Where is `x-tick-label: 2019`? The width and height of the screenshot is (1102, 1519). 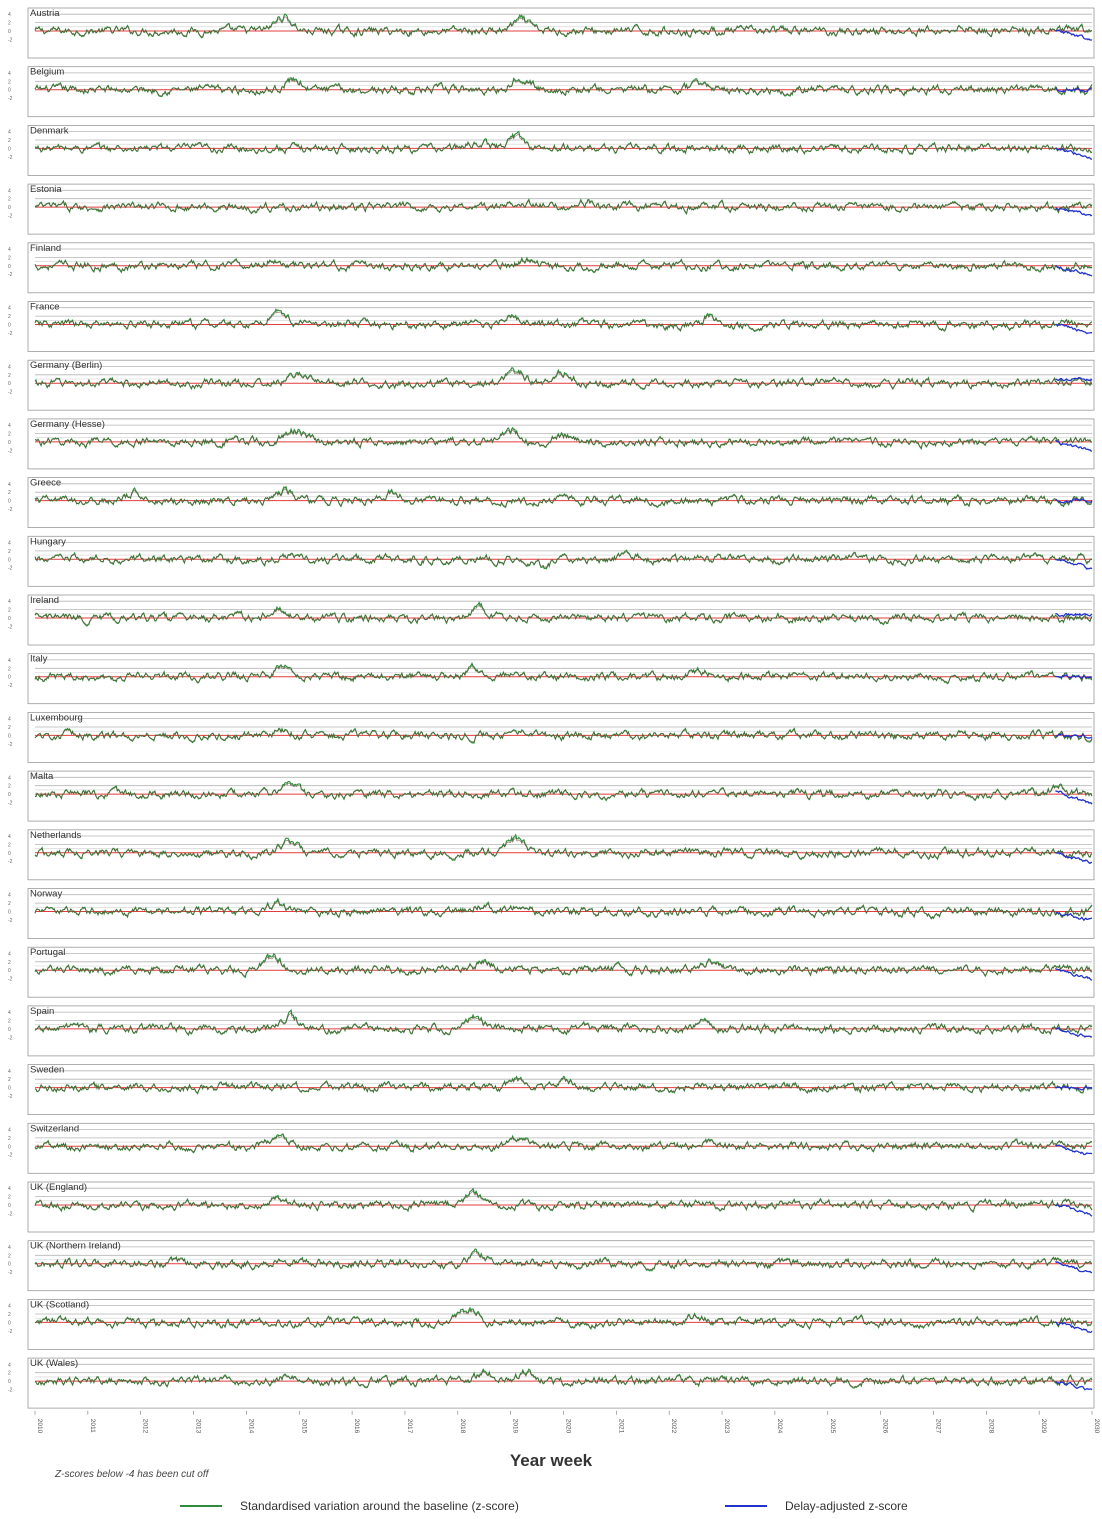
x-tick-label: 2019 is located at coordinates (515, 1426).